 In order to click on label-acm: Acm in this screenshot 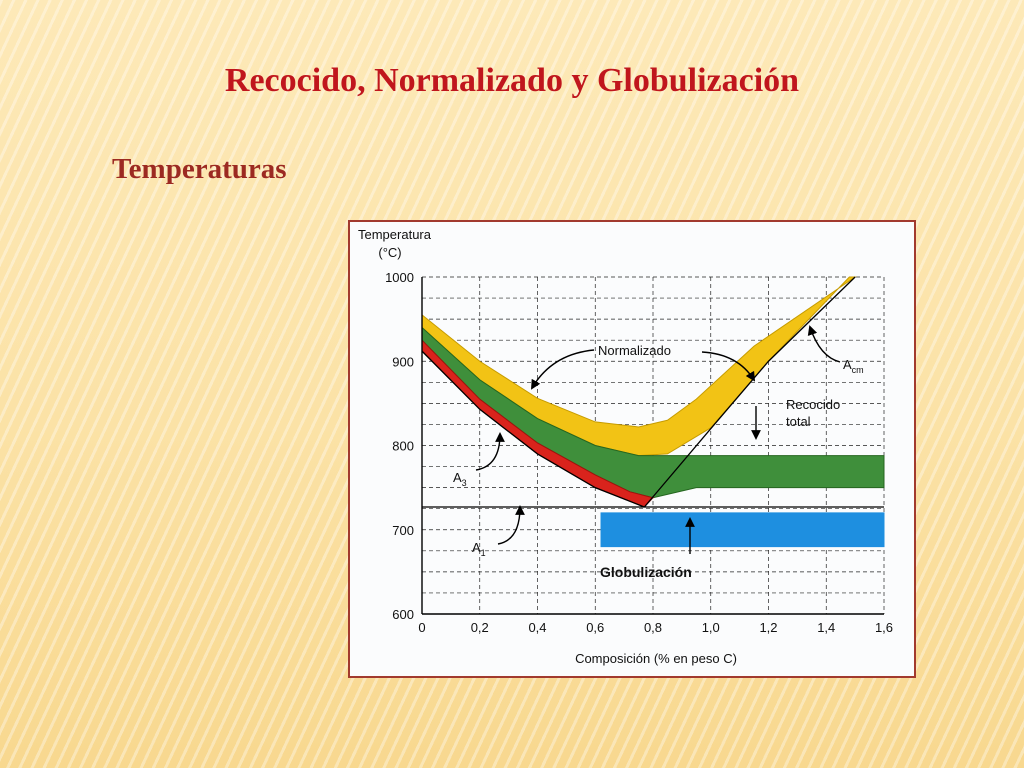, I will do `click(853, 366)`.